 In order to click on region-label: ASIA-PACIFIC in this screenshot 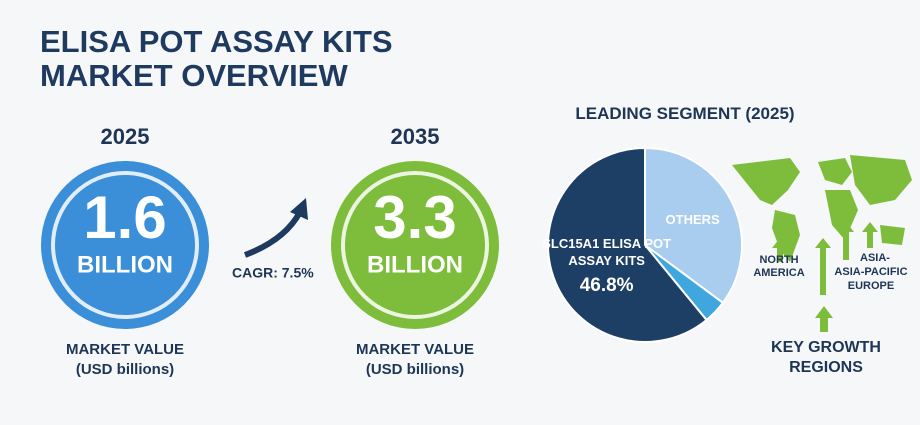, I will do `click(871, 272)`.